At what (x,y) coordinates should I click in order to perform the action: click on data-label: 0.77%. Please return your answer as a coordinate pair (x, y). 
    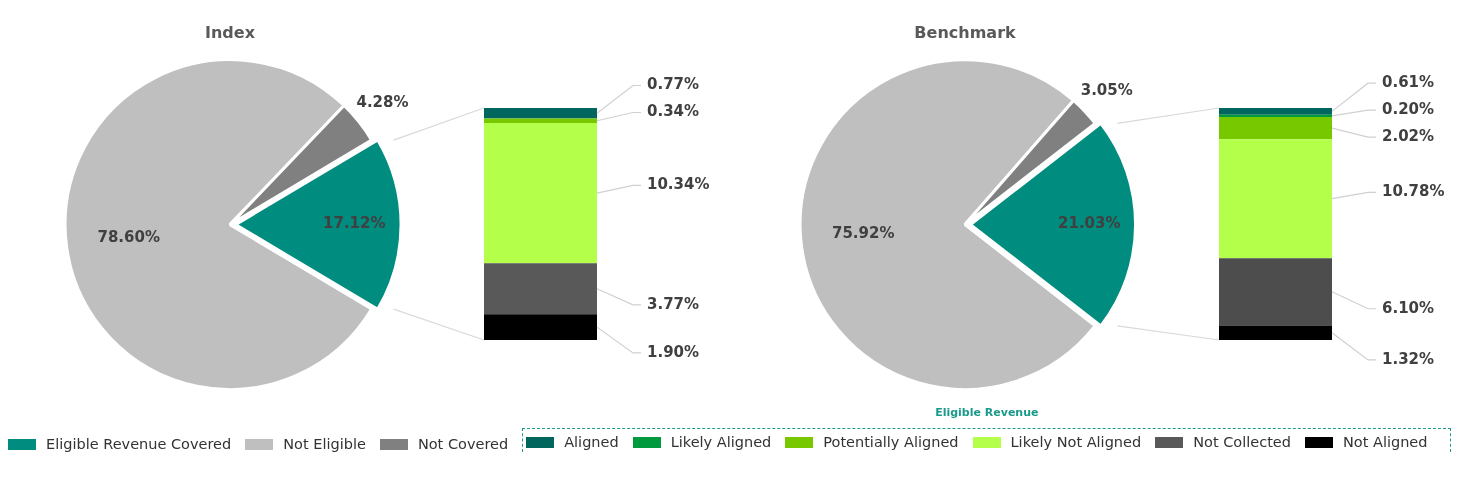
    Looking at the image, I should click on (673, 84).